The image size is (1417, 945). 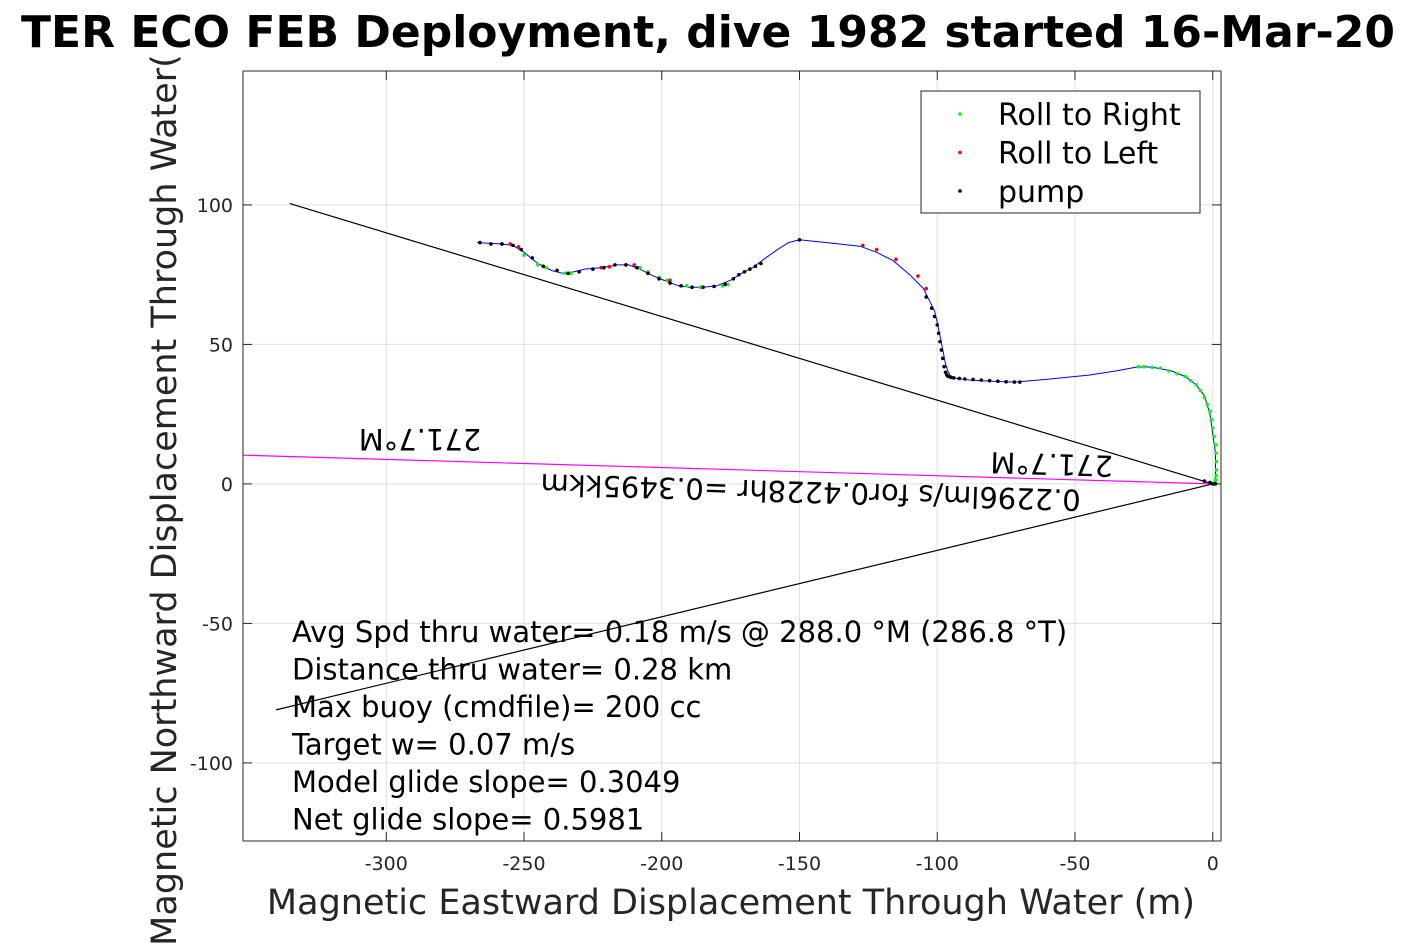 I want to click on x-tick-label: -50, so click(x=1074, y=864).